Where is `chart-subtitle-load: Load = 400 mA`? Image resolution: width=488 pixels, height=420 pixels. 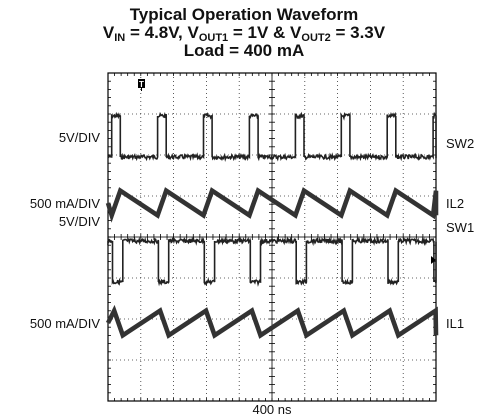
chart-subtitle-load: Load = 400 mA is located at coordinates (244, 50).